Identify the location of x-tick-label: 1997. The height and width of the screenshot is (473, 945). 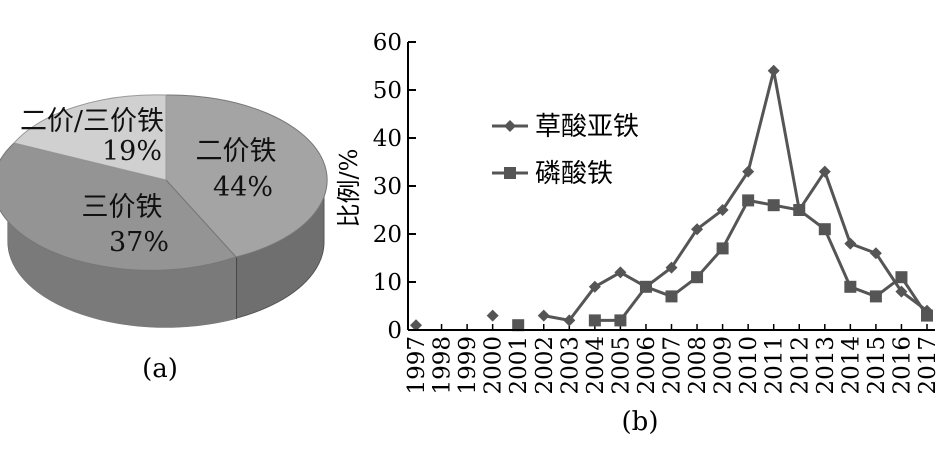
(417, 365).